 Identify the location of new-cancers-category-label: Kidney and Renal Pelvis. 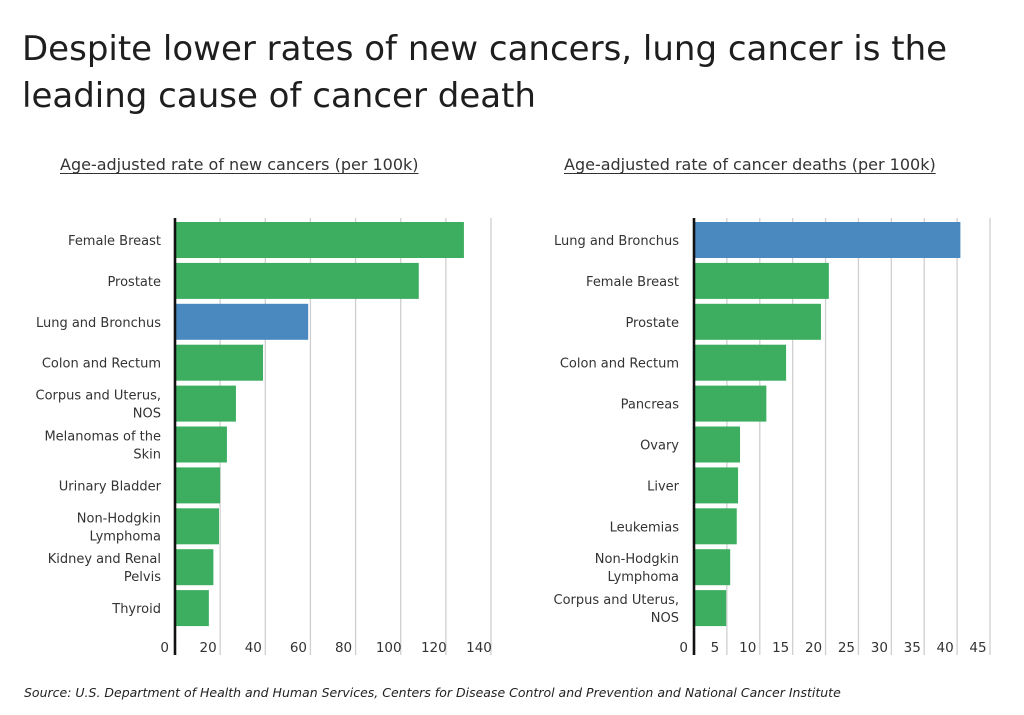
(105, 568).